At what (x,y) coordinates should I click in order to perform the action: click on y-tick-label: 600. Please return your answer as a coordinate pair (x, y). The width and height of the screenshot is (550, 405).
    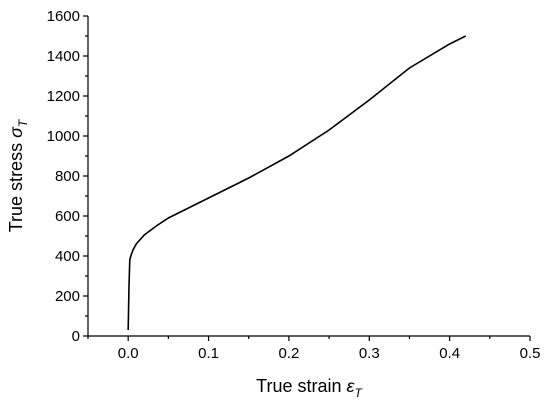
    Looking at the image, I should click on (67, 216).